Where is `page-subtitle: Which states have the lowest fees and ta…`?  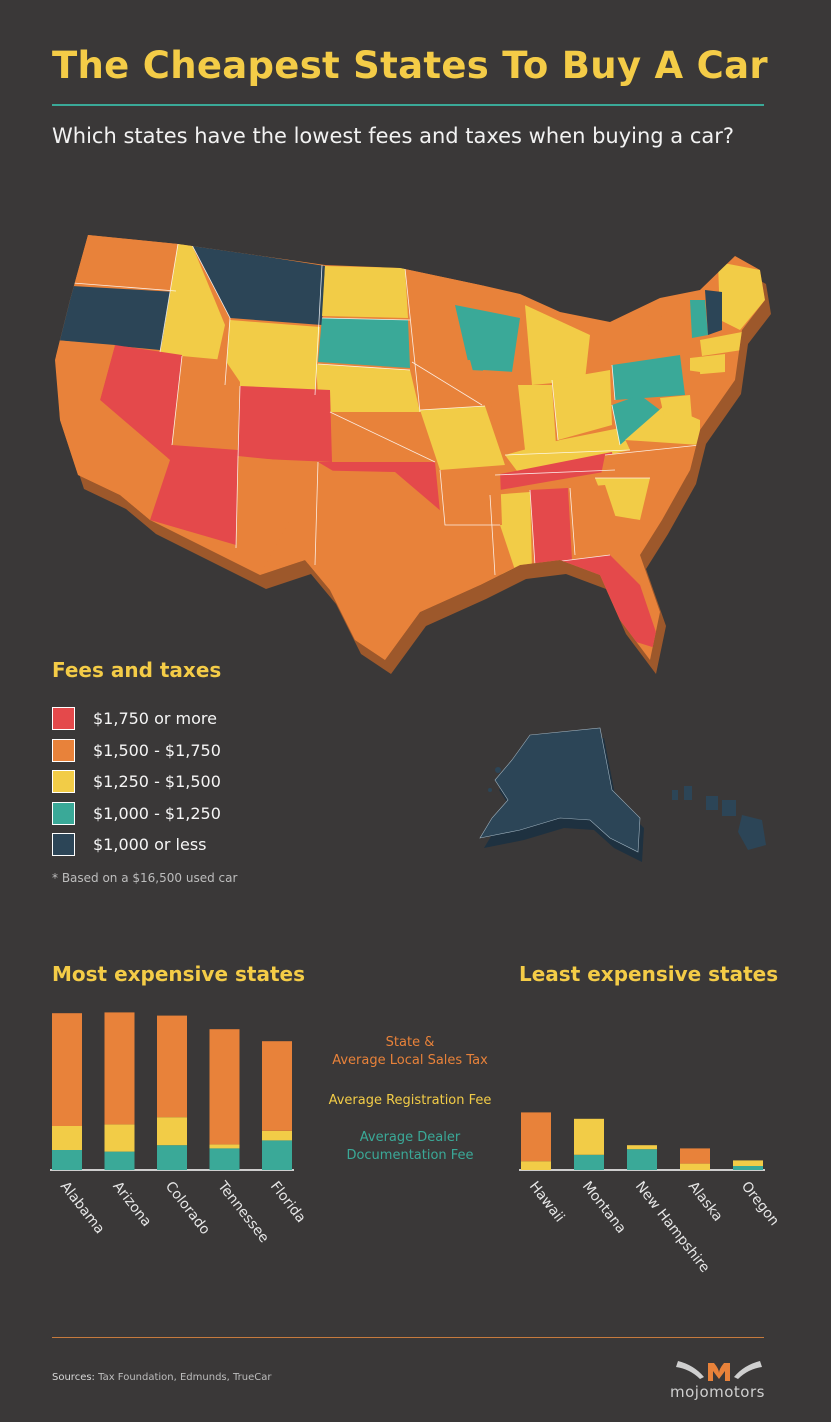 page-subtitle: Which states have the lowest fees and ta… is located at coordinates (393, 136).